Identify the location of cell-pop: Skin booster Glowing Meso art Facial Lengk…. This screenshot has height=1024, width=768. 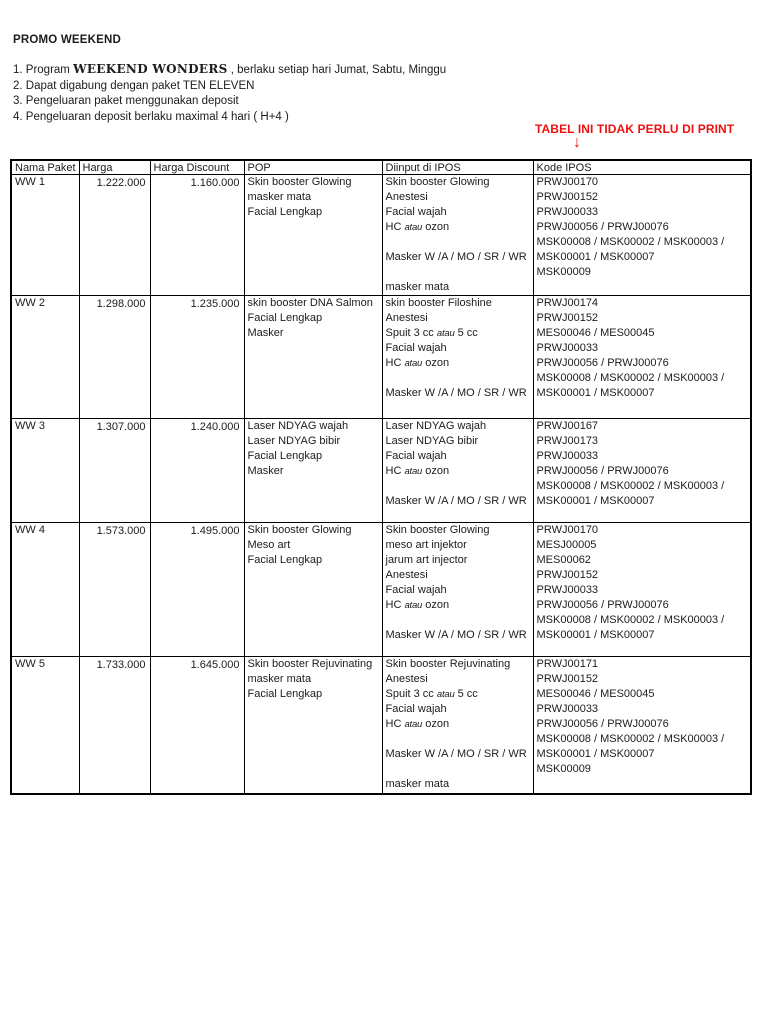
(313, 589).